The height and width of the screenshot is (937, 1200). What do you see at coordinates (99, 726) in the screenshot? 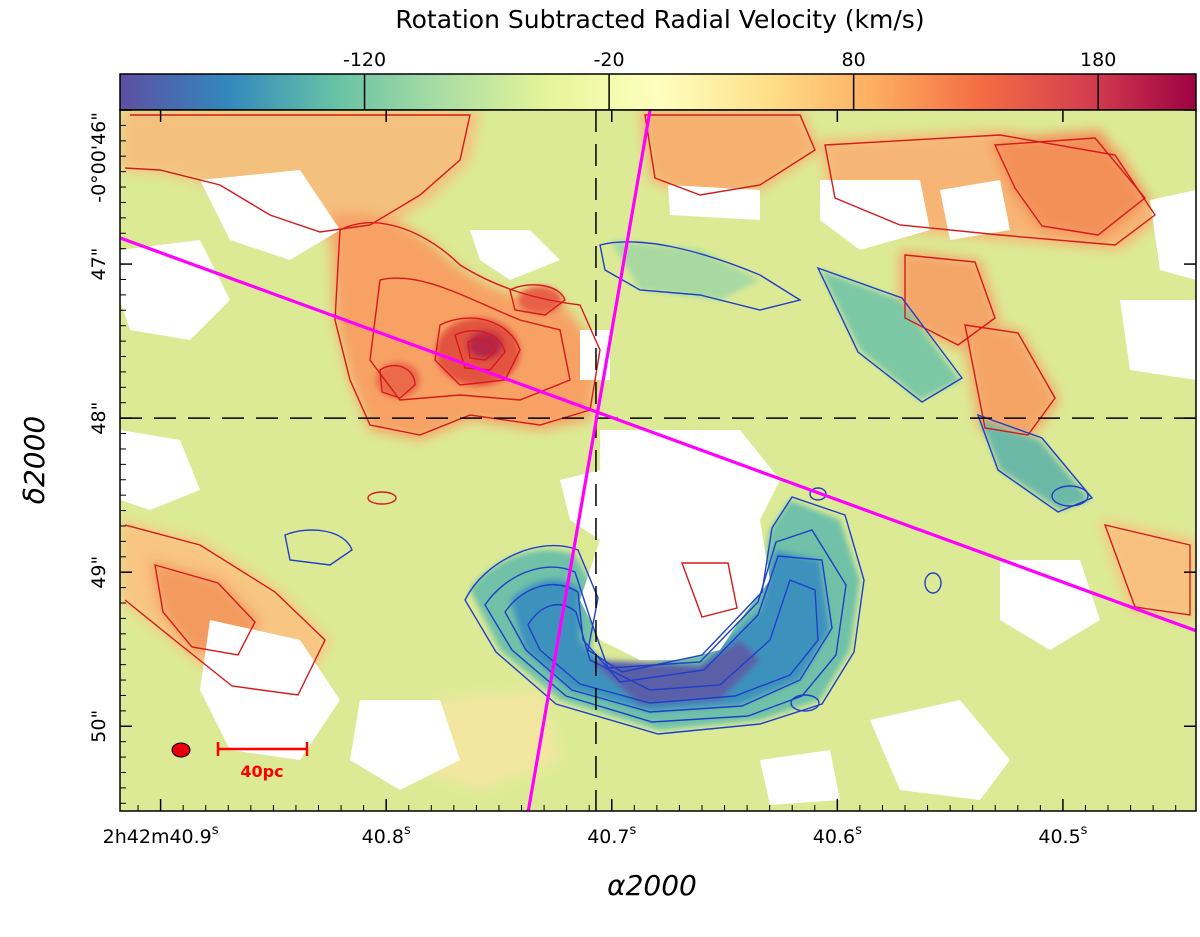
I see `y-tick-label: 50"` at bounding box center [99, 726].